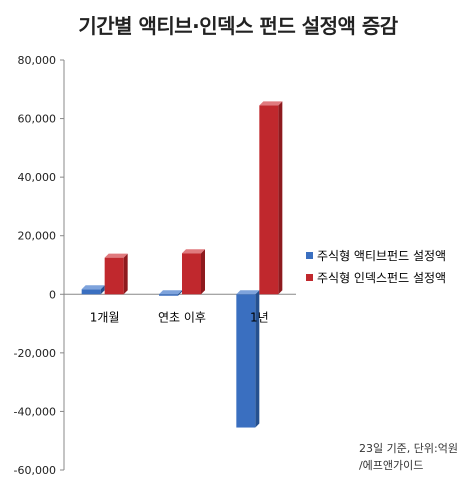  I want to click on y-tick-label: -60,000, so click(35, 470).